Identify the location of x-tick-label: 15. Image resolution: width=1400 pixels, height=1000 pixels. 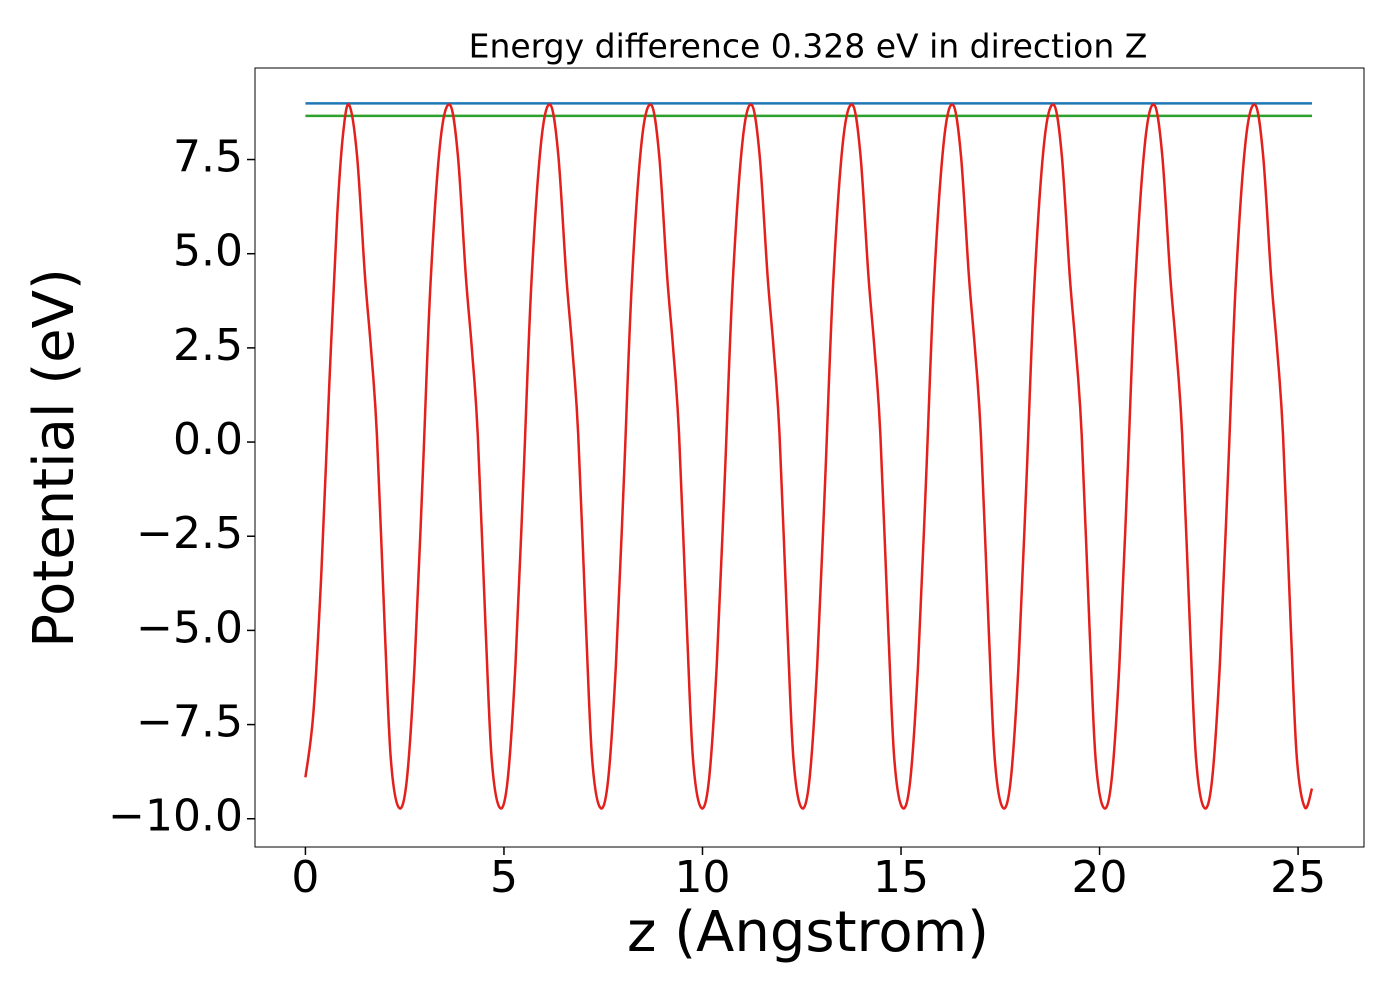
(901, 877).